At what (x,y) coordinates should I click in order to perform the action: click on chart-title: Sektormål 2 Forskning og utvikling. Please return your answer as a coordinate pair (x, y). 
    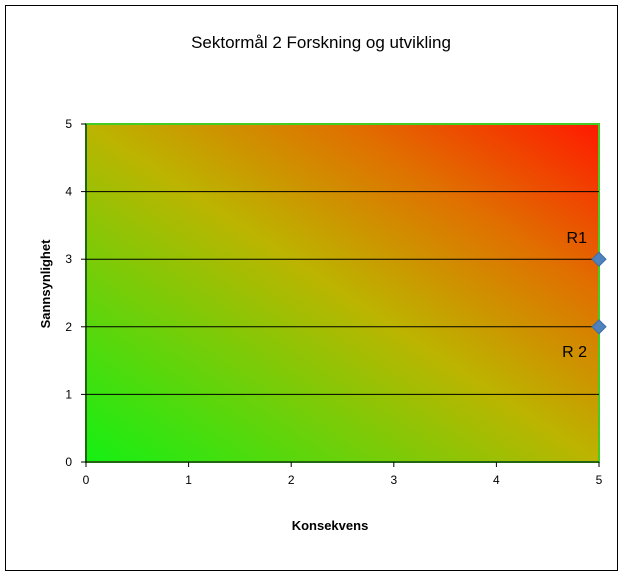
    Looking at the image, I should click on (321, 42).